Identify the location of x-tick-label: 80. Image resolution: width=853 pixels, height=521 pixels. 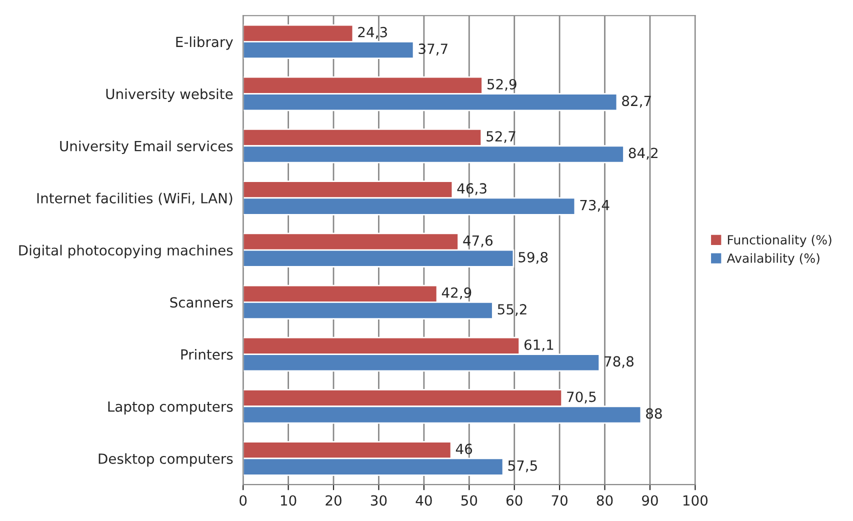
(604, 500).